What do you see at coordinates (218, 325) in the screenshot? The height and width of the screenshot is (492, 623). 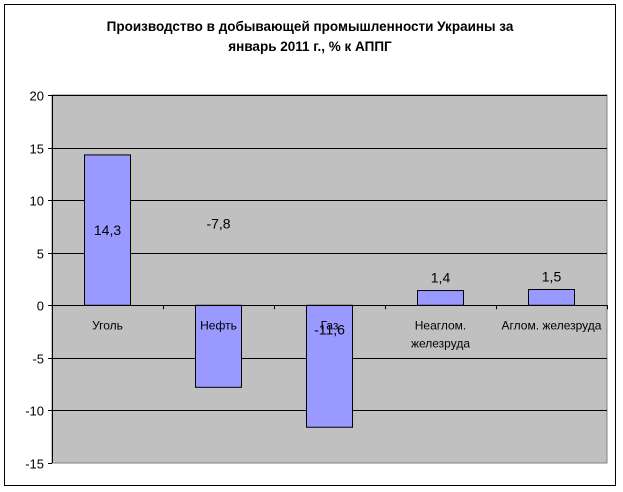 I see `category-label: Нефть` at bounding box center [218, 325].